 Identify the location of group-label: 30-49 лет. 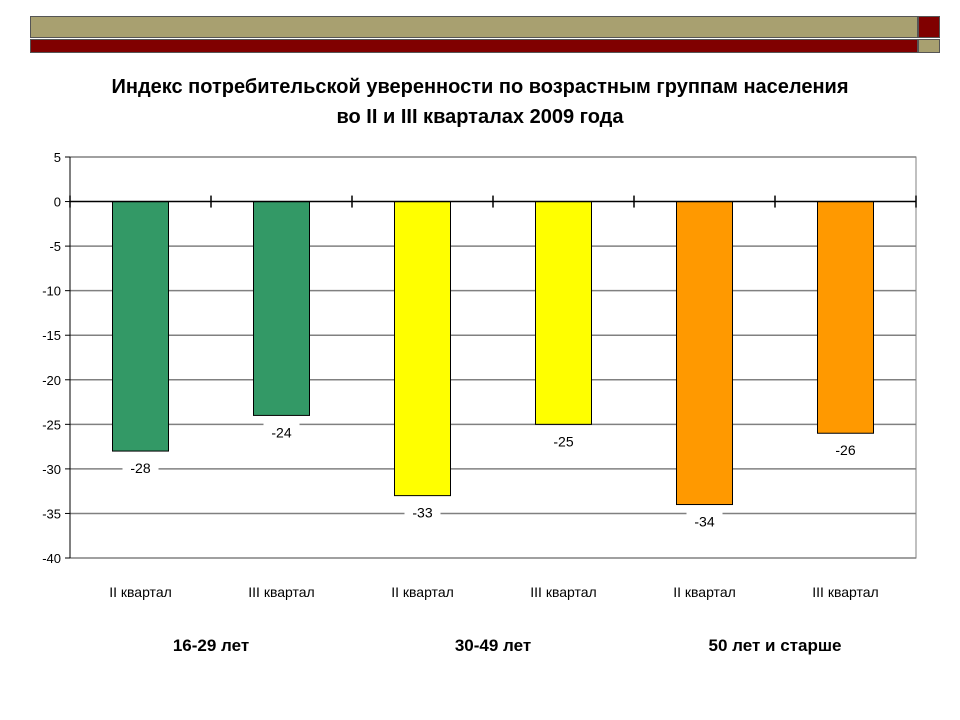
(493, 645).